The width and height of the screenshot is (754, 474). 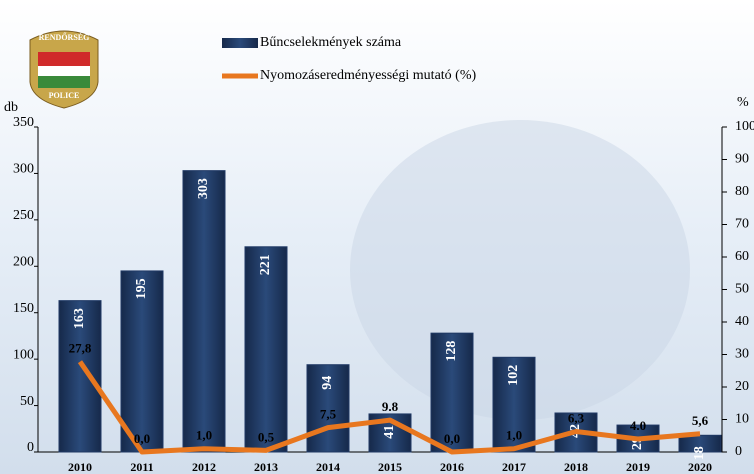 What do you see at coordinates (240, 43) in the screenshot?
I see `legend-swatch` at bounding box center [240, 43].